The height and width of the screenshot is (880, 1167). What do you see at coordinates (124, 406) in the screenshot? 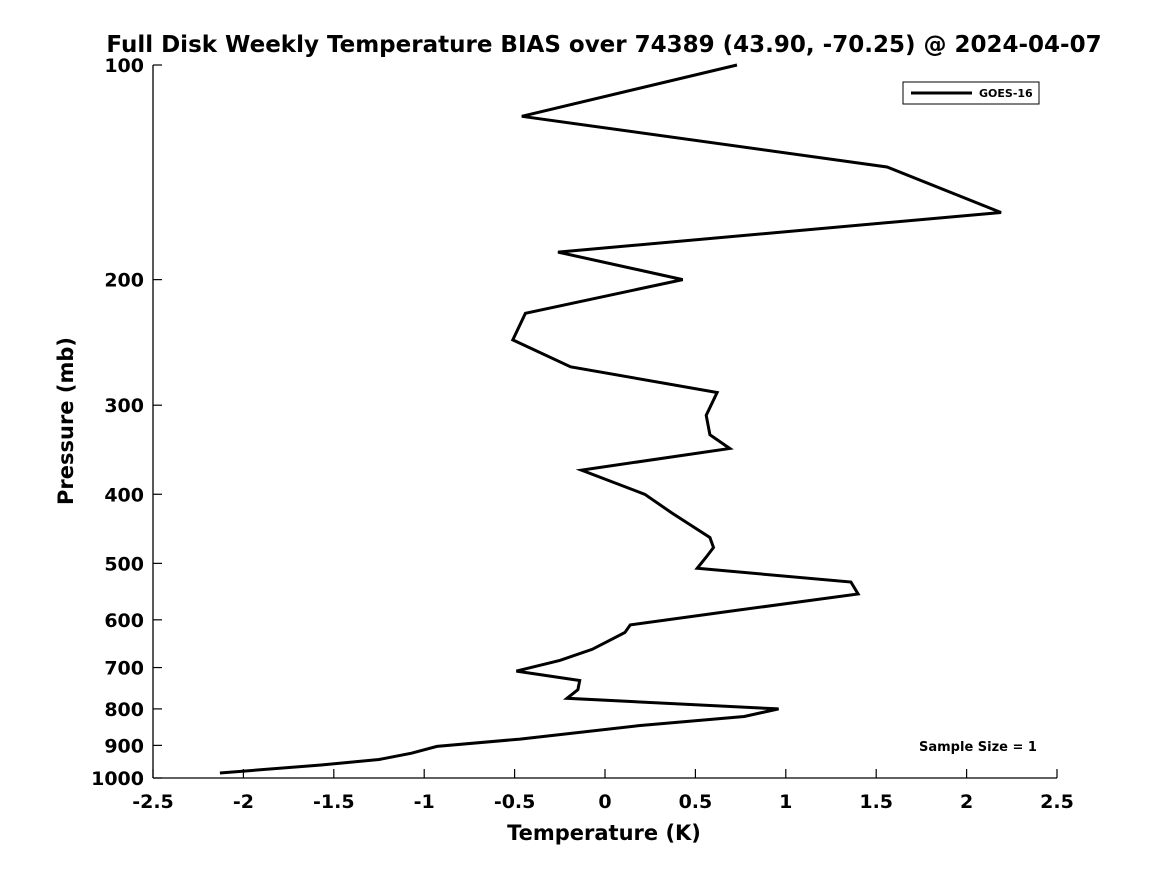
I see `y-tick-label: 300` at bounding box center [124, 406].